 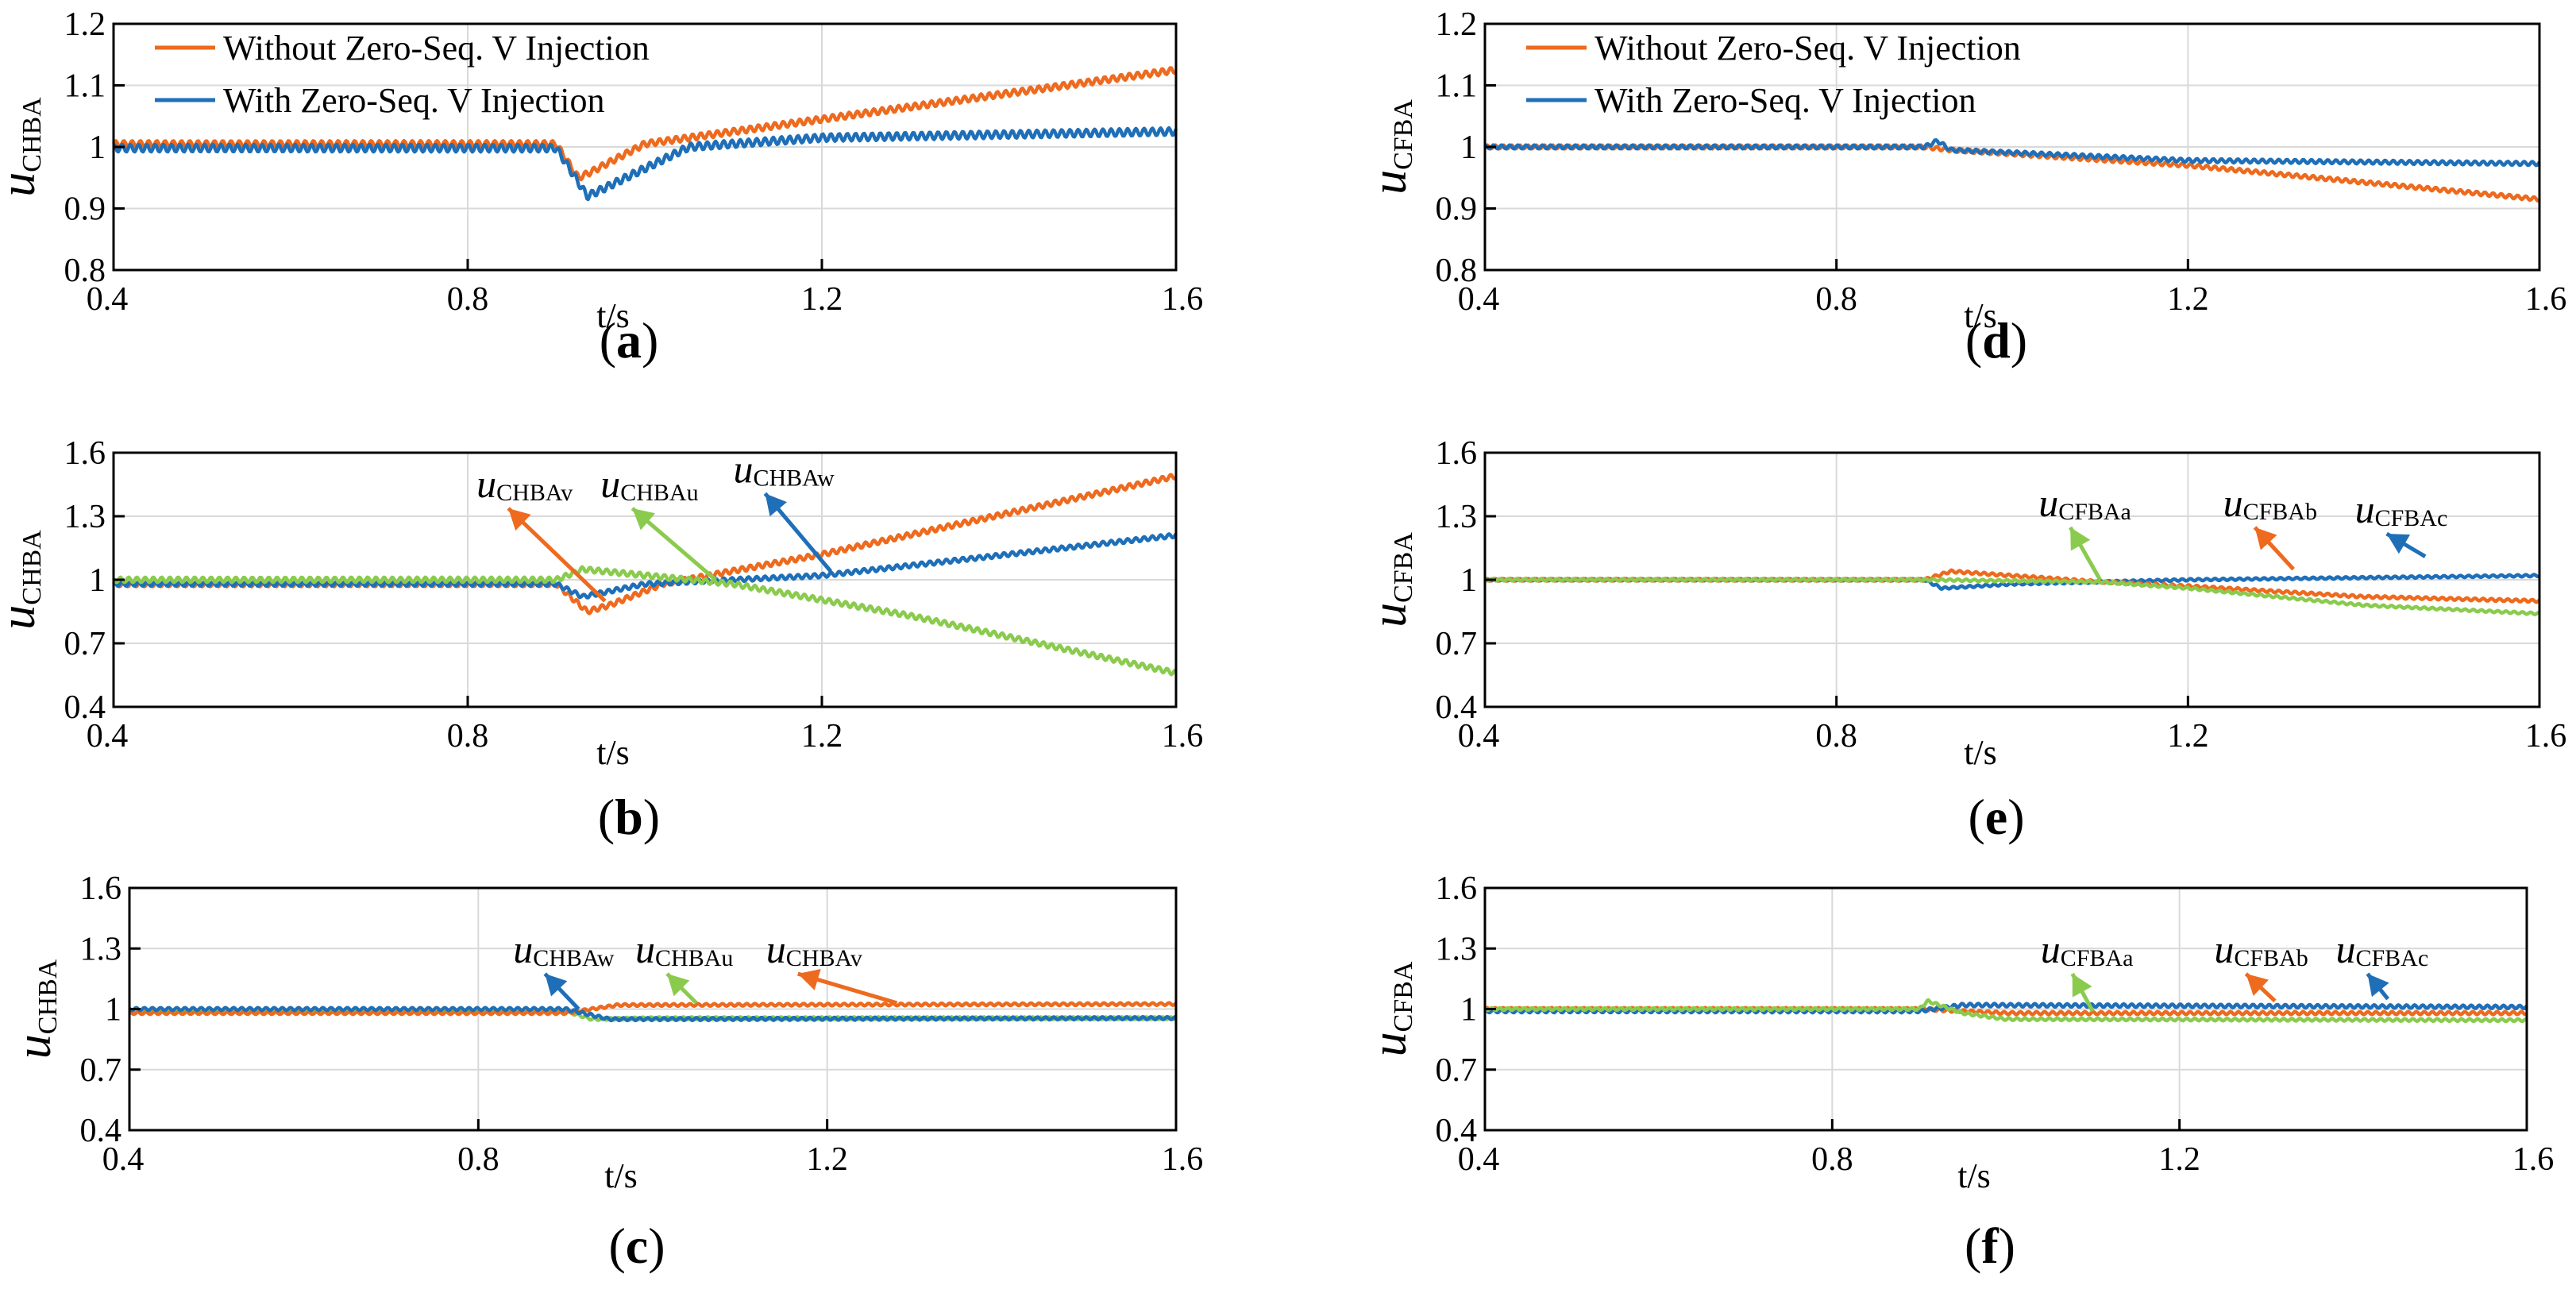 What do you see at coordinates (1990, 1246) in the screenshot?
I see `subfigure-caption: (f)` at bounding box center [1990, 1246].